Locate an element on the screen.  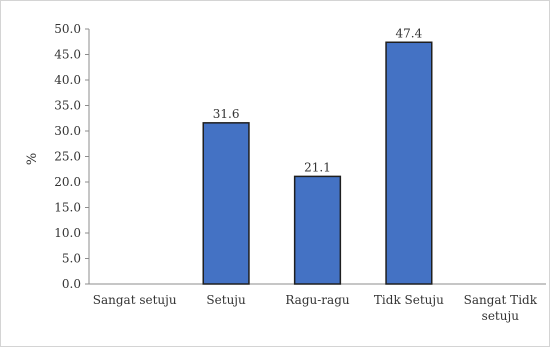
y-tick-label: 0.0 is located at coordinates (71, 284).